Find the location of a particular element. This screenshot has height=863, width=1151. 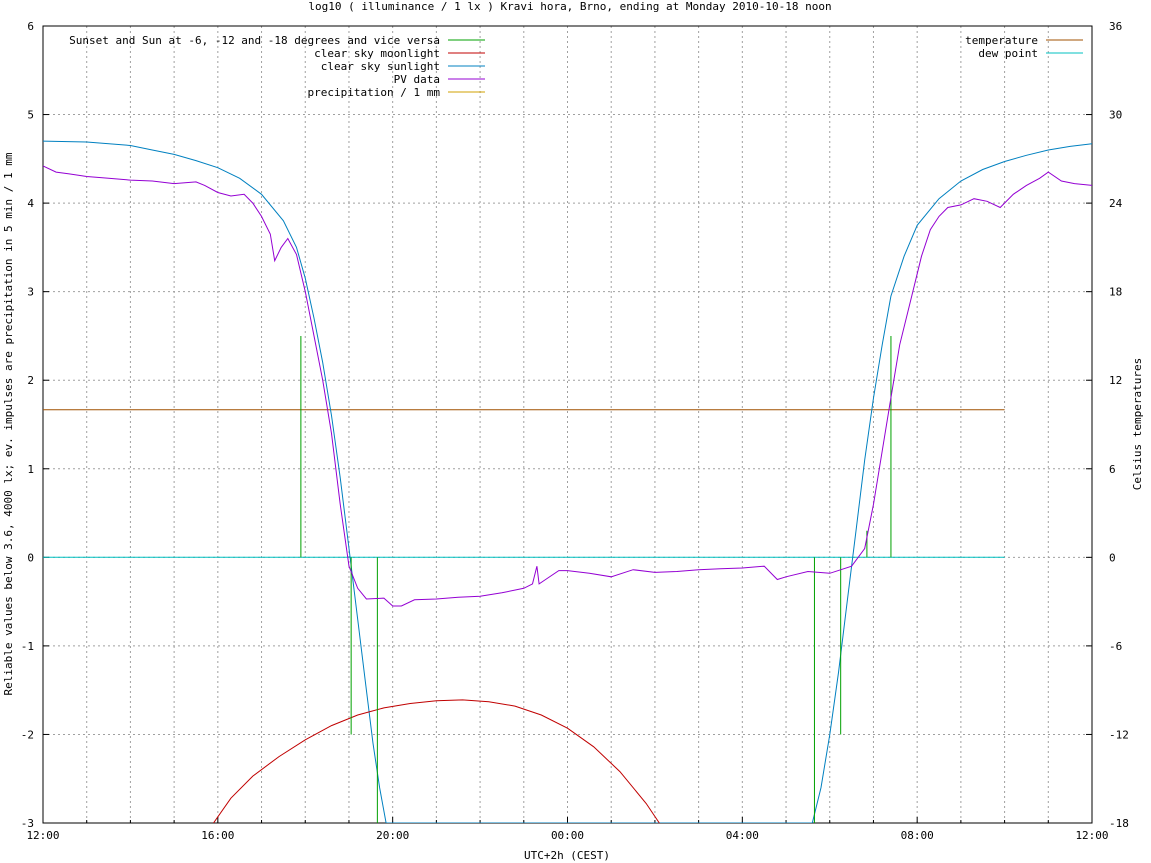

y2-tick-label: -12 is located at coordinates (1119, 734).